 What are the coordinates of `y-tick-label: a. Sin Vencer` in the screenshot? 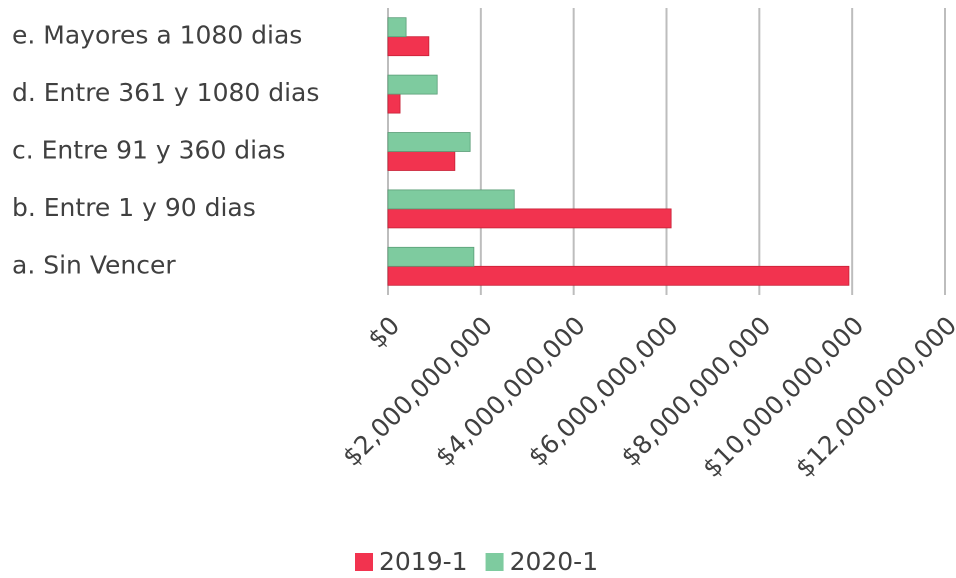 It's located at (94, 264).